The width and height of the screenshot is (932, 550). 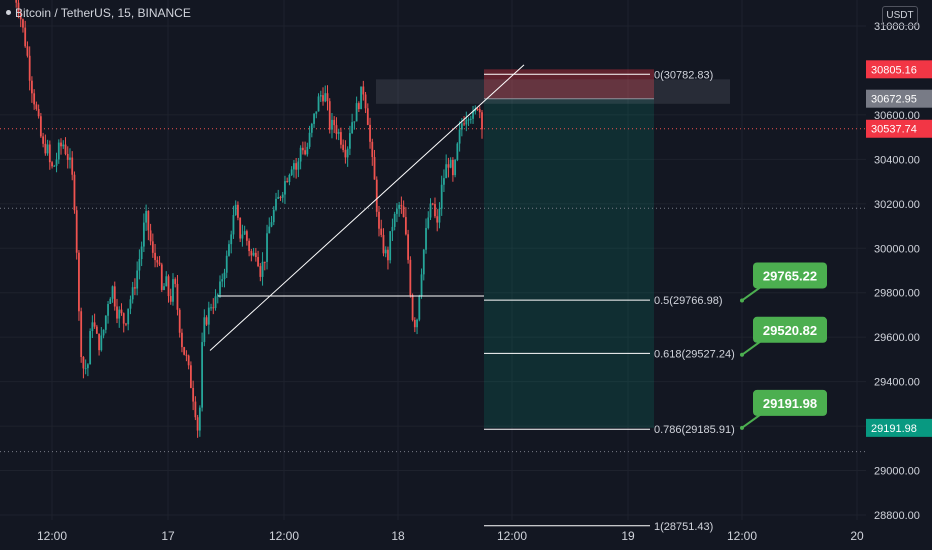 What do you see at coordinates (103, 13) in the screenshot?
I see `symbol-title-text: Bitcoin / TetherUS, 15, BINANCE` at bounding box center [103, 13].